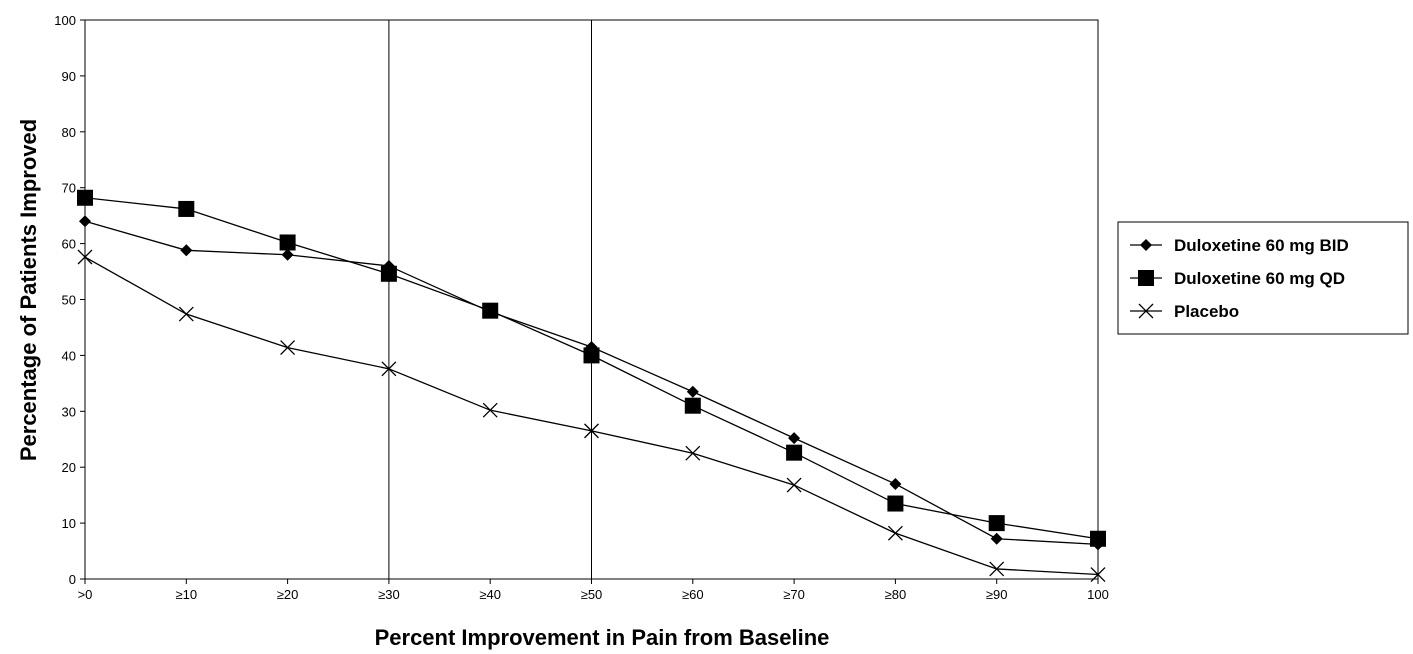  Describe the element at coordinates (28, 290) in the screenshot. I see `y-axis-title: Percentage of Patients Improved` at that location.